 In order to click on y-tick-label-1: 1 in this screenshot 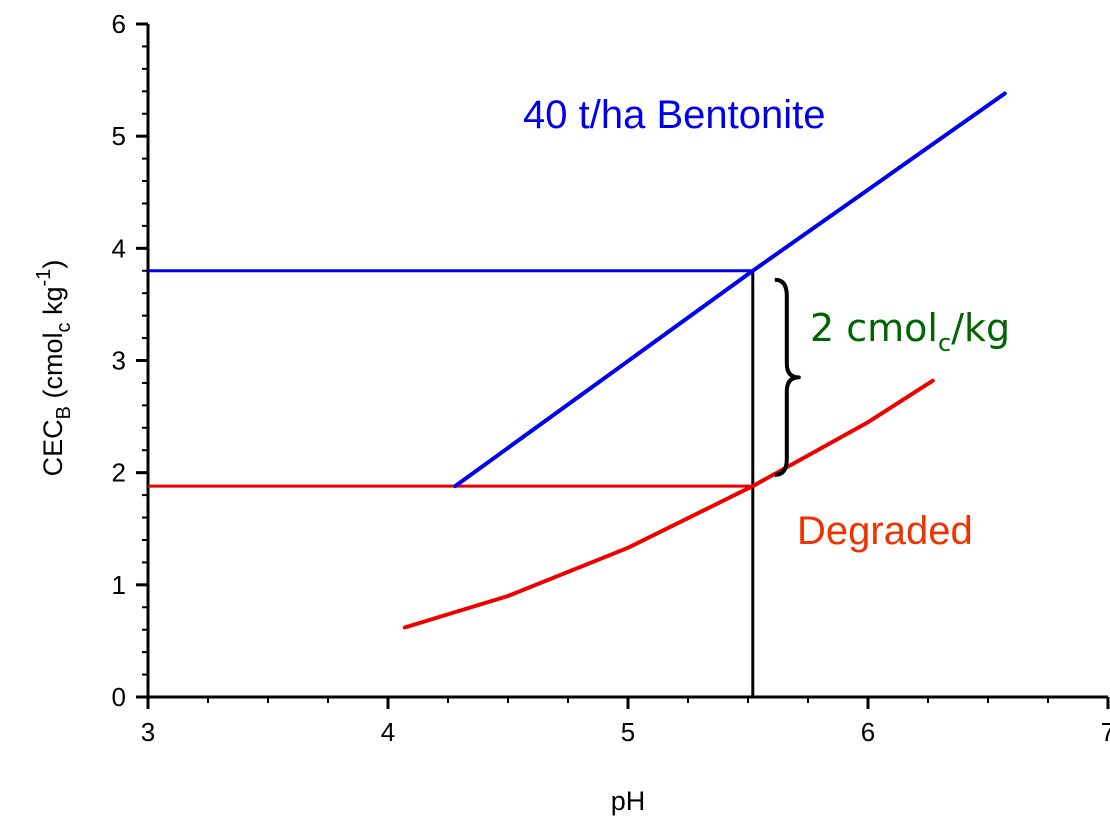, I will do `click(119, 585)`.